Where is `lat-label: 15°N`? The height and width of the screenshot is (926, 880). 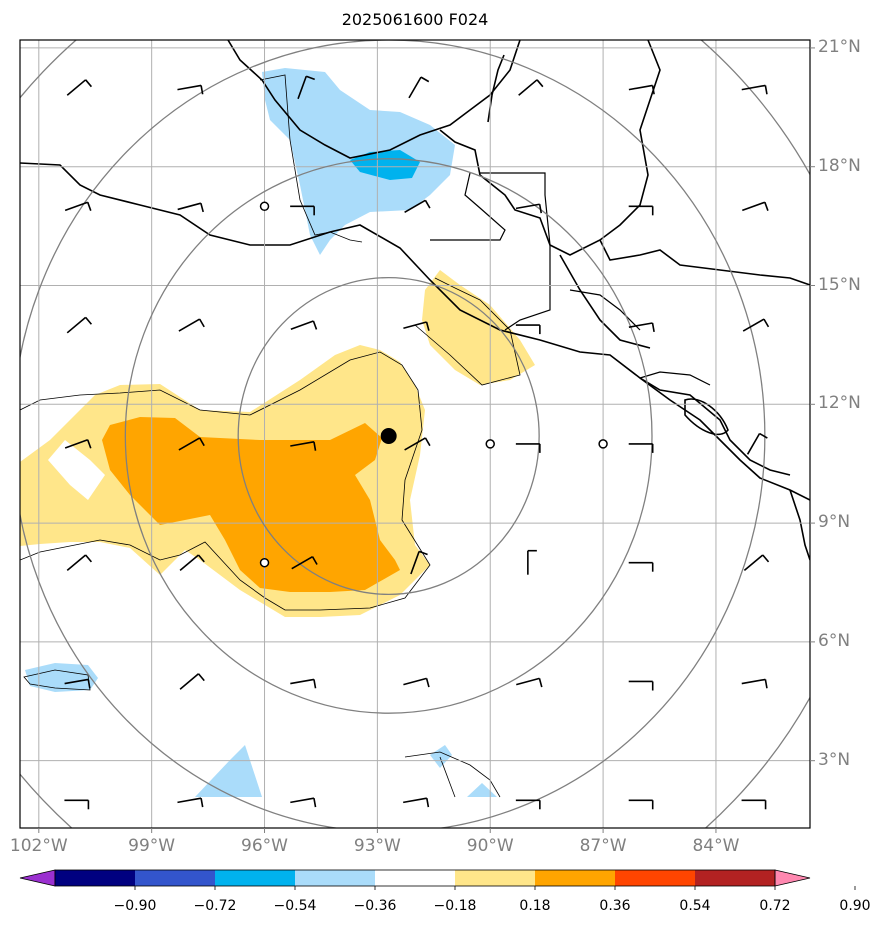
lat-label: 15°N is located at coordinates (839, 284).